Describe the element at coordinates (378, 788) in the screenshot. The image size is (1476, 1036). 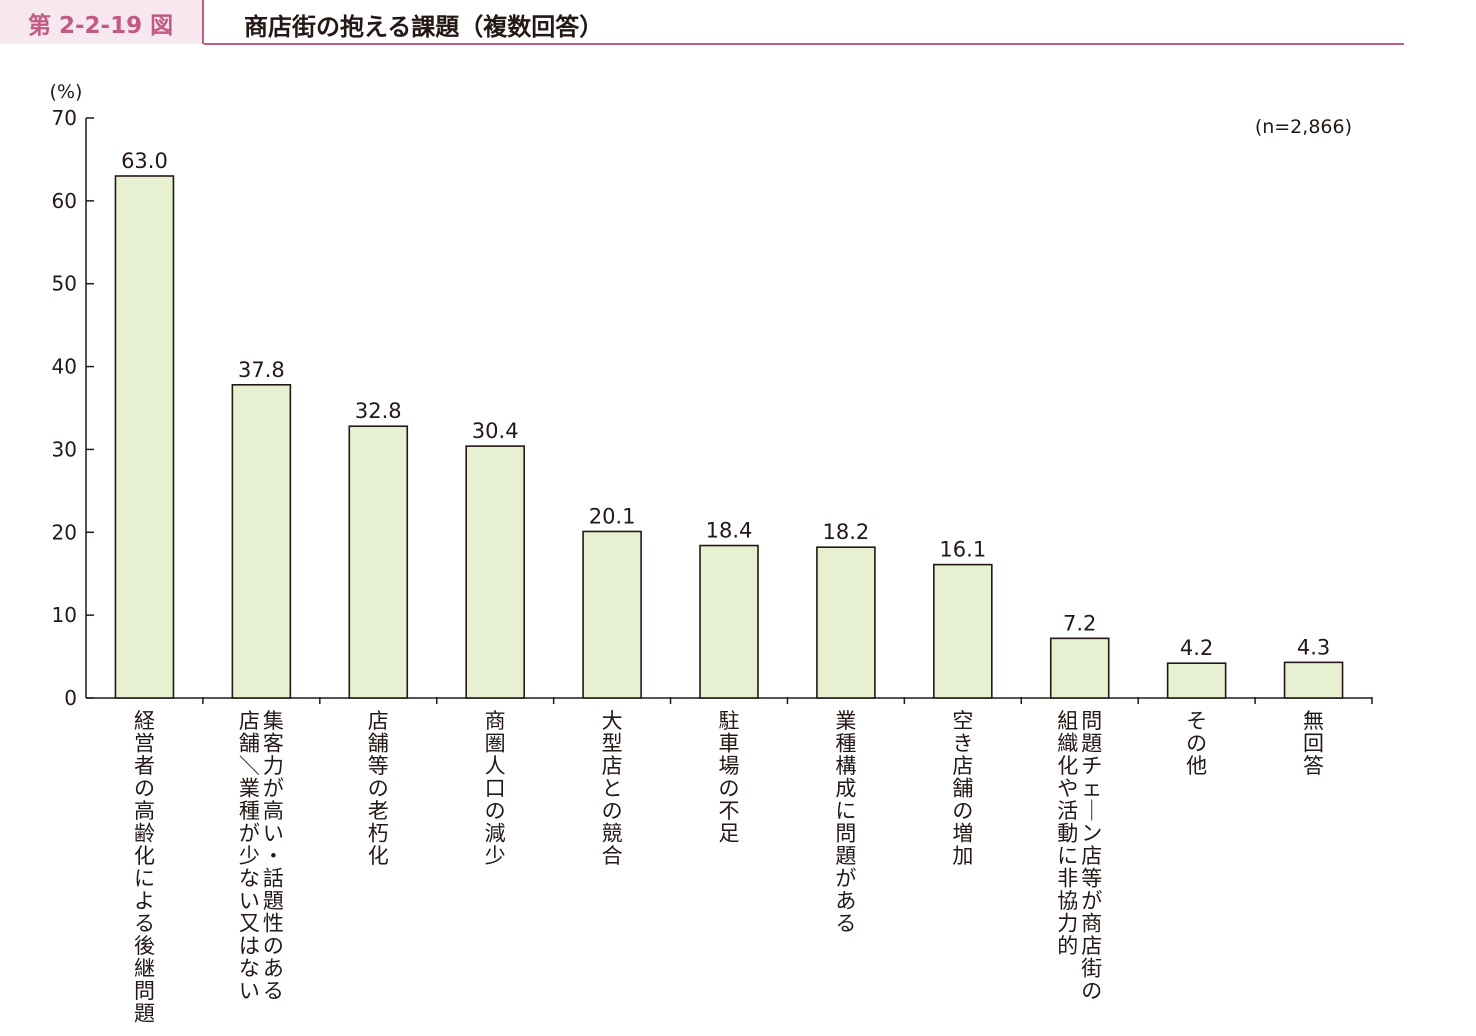
I see `category-label: 店舗等の老朽化` at that location.